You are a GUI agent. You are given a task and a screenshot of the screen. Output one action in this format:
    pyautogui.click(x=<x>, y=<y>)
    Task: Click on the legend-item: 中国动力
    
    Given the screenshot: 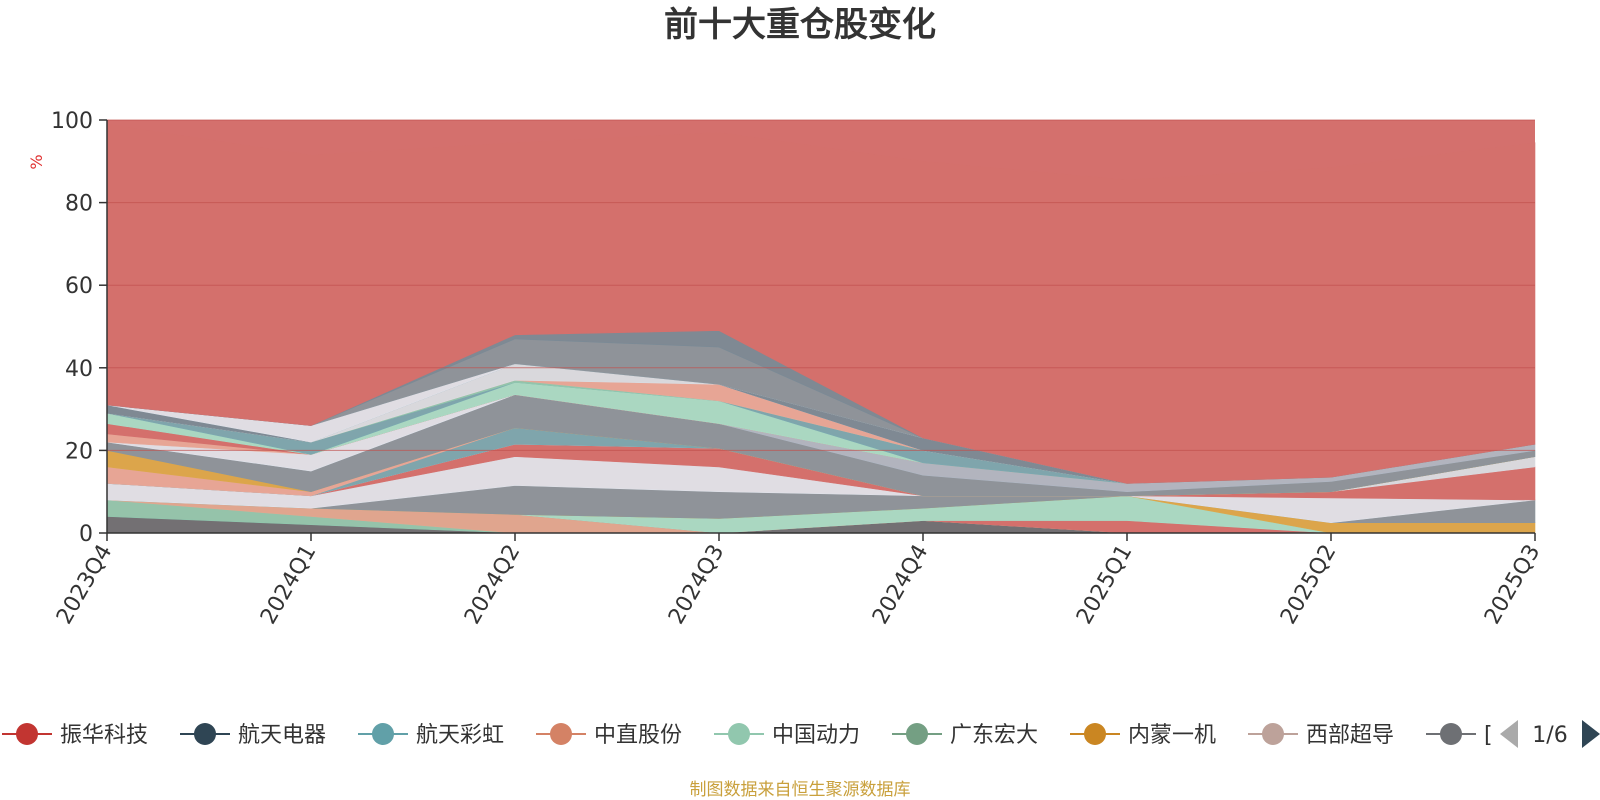 What is the action you would take?
    pyautogui.click(x=787, y=735)
    